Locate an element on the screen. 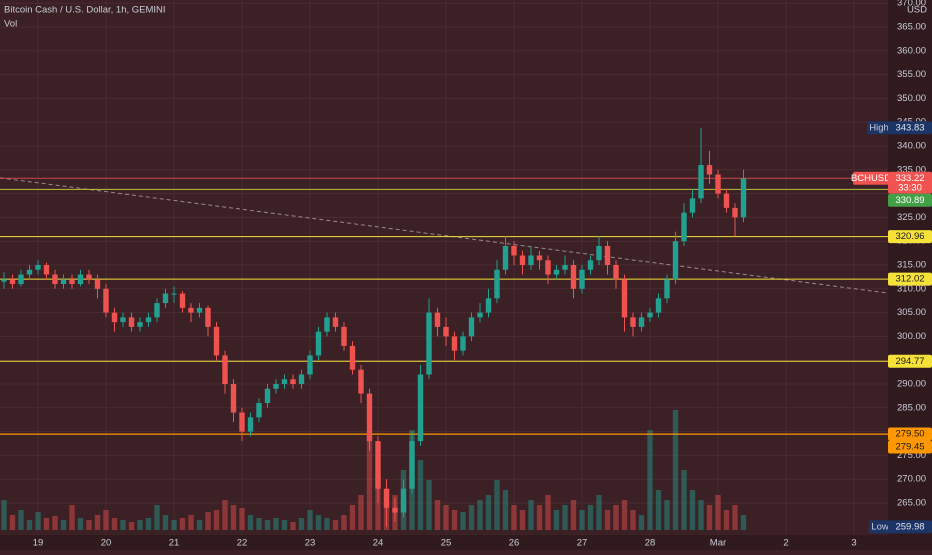 The width and height of the screenshot is (932, 555). high-tag is located at coordinates (879, 128).